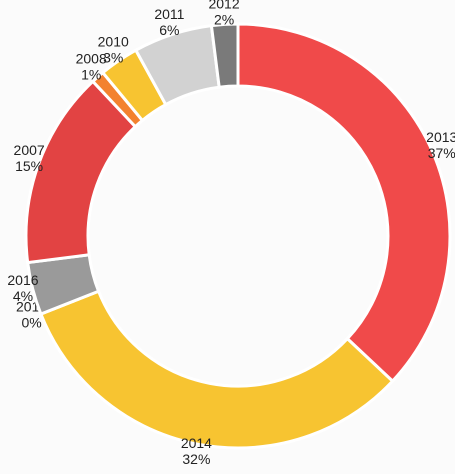  What do you see at coordinates (440, 137) in the screenshot?
I see `slice-category: 2013` at bounding box center [440, 137].